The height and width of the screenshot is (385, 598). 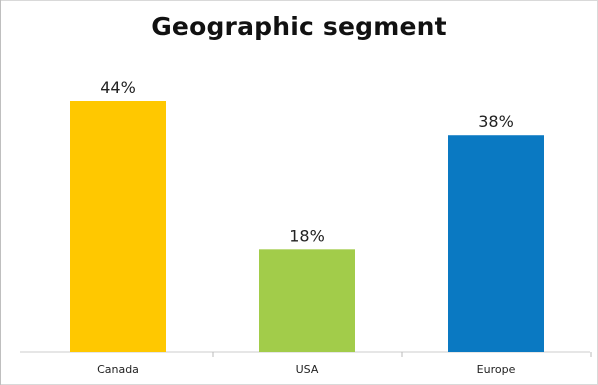 I want to click on left-border, so click(x=0, y=192).